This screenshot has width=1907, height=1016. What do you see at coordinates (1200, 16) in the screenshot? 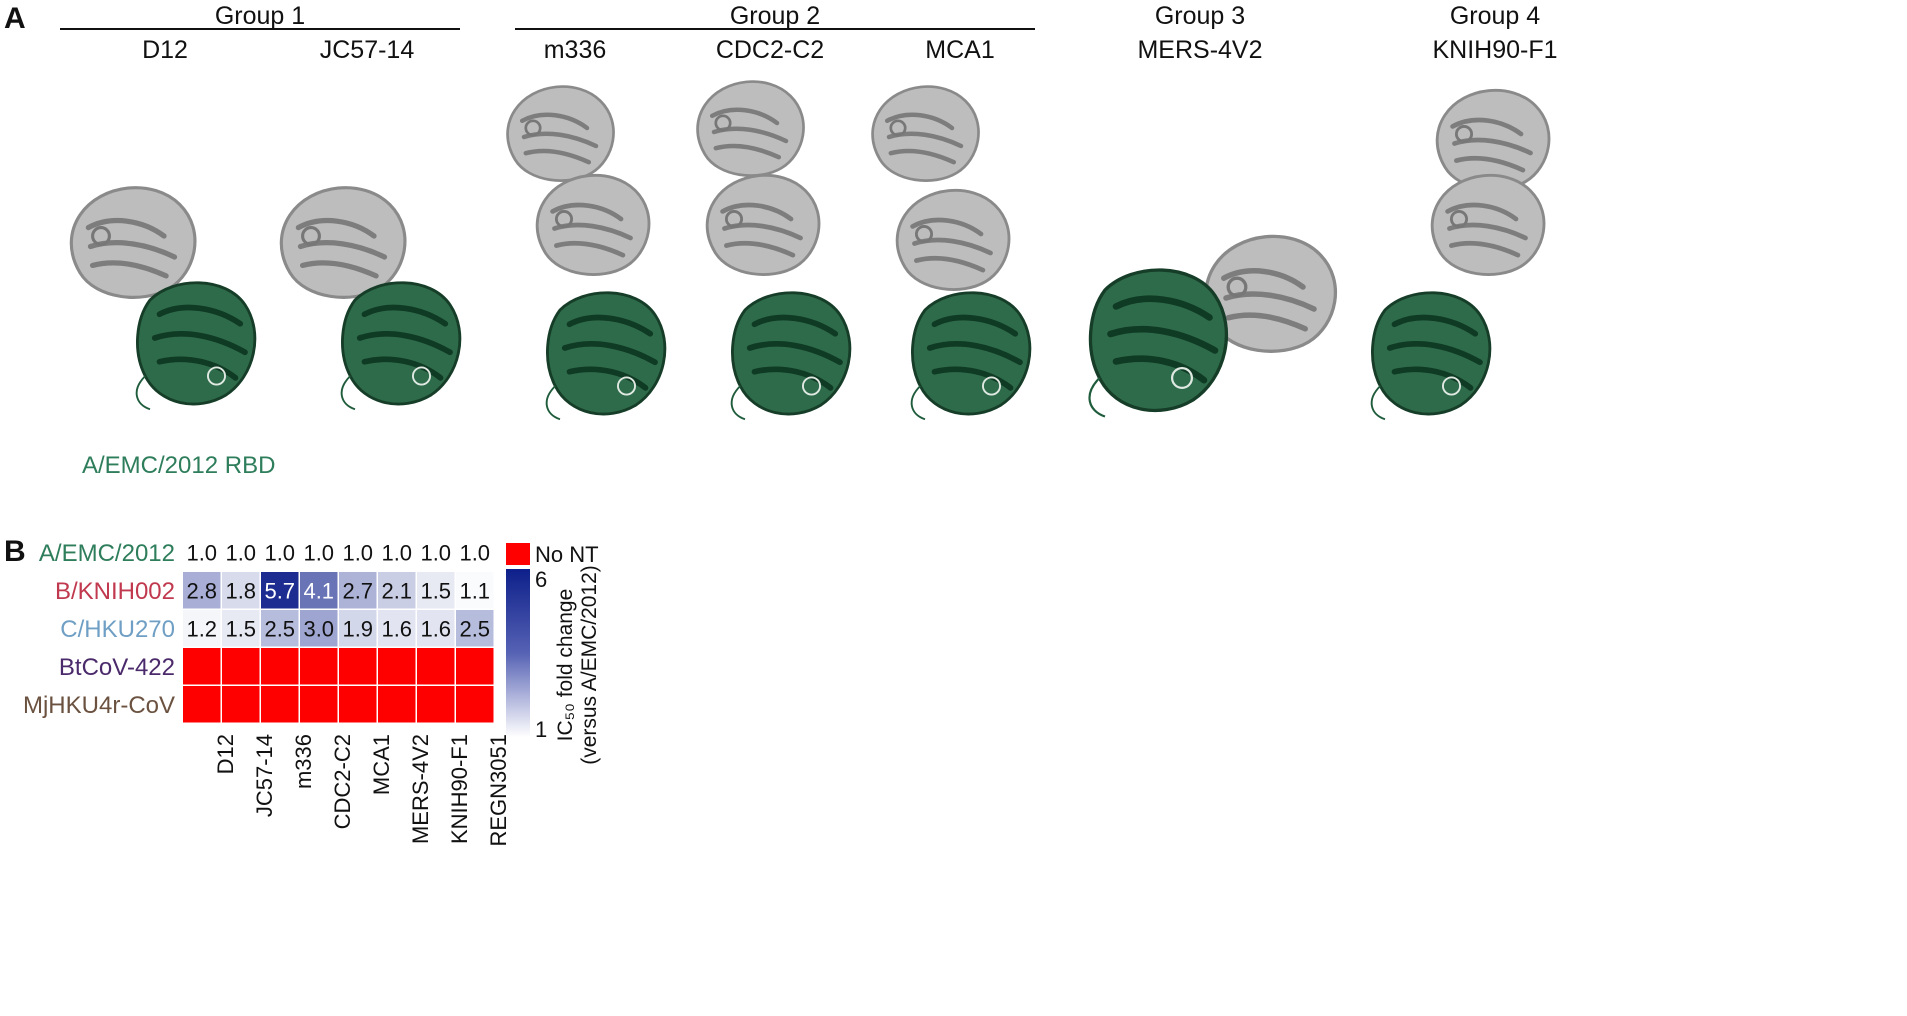
I see `group-3-title: Group 3` at bounding box center [1200, 16].